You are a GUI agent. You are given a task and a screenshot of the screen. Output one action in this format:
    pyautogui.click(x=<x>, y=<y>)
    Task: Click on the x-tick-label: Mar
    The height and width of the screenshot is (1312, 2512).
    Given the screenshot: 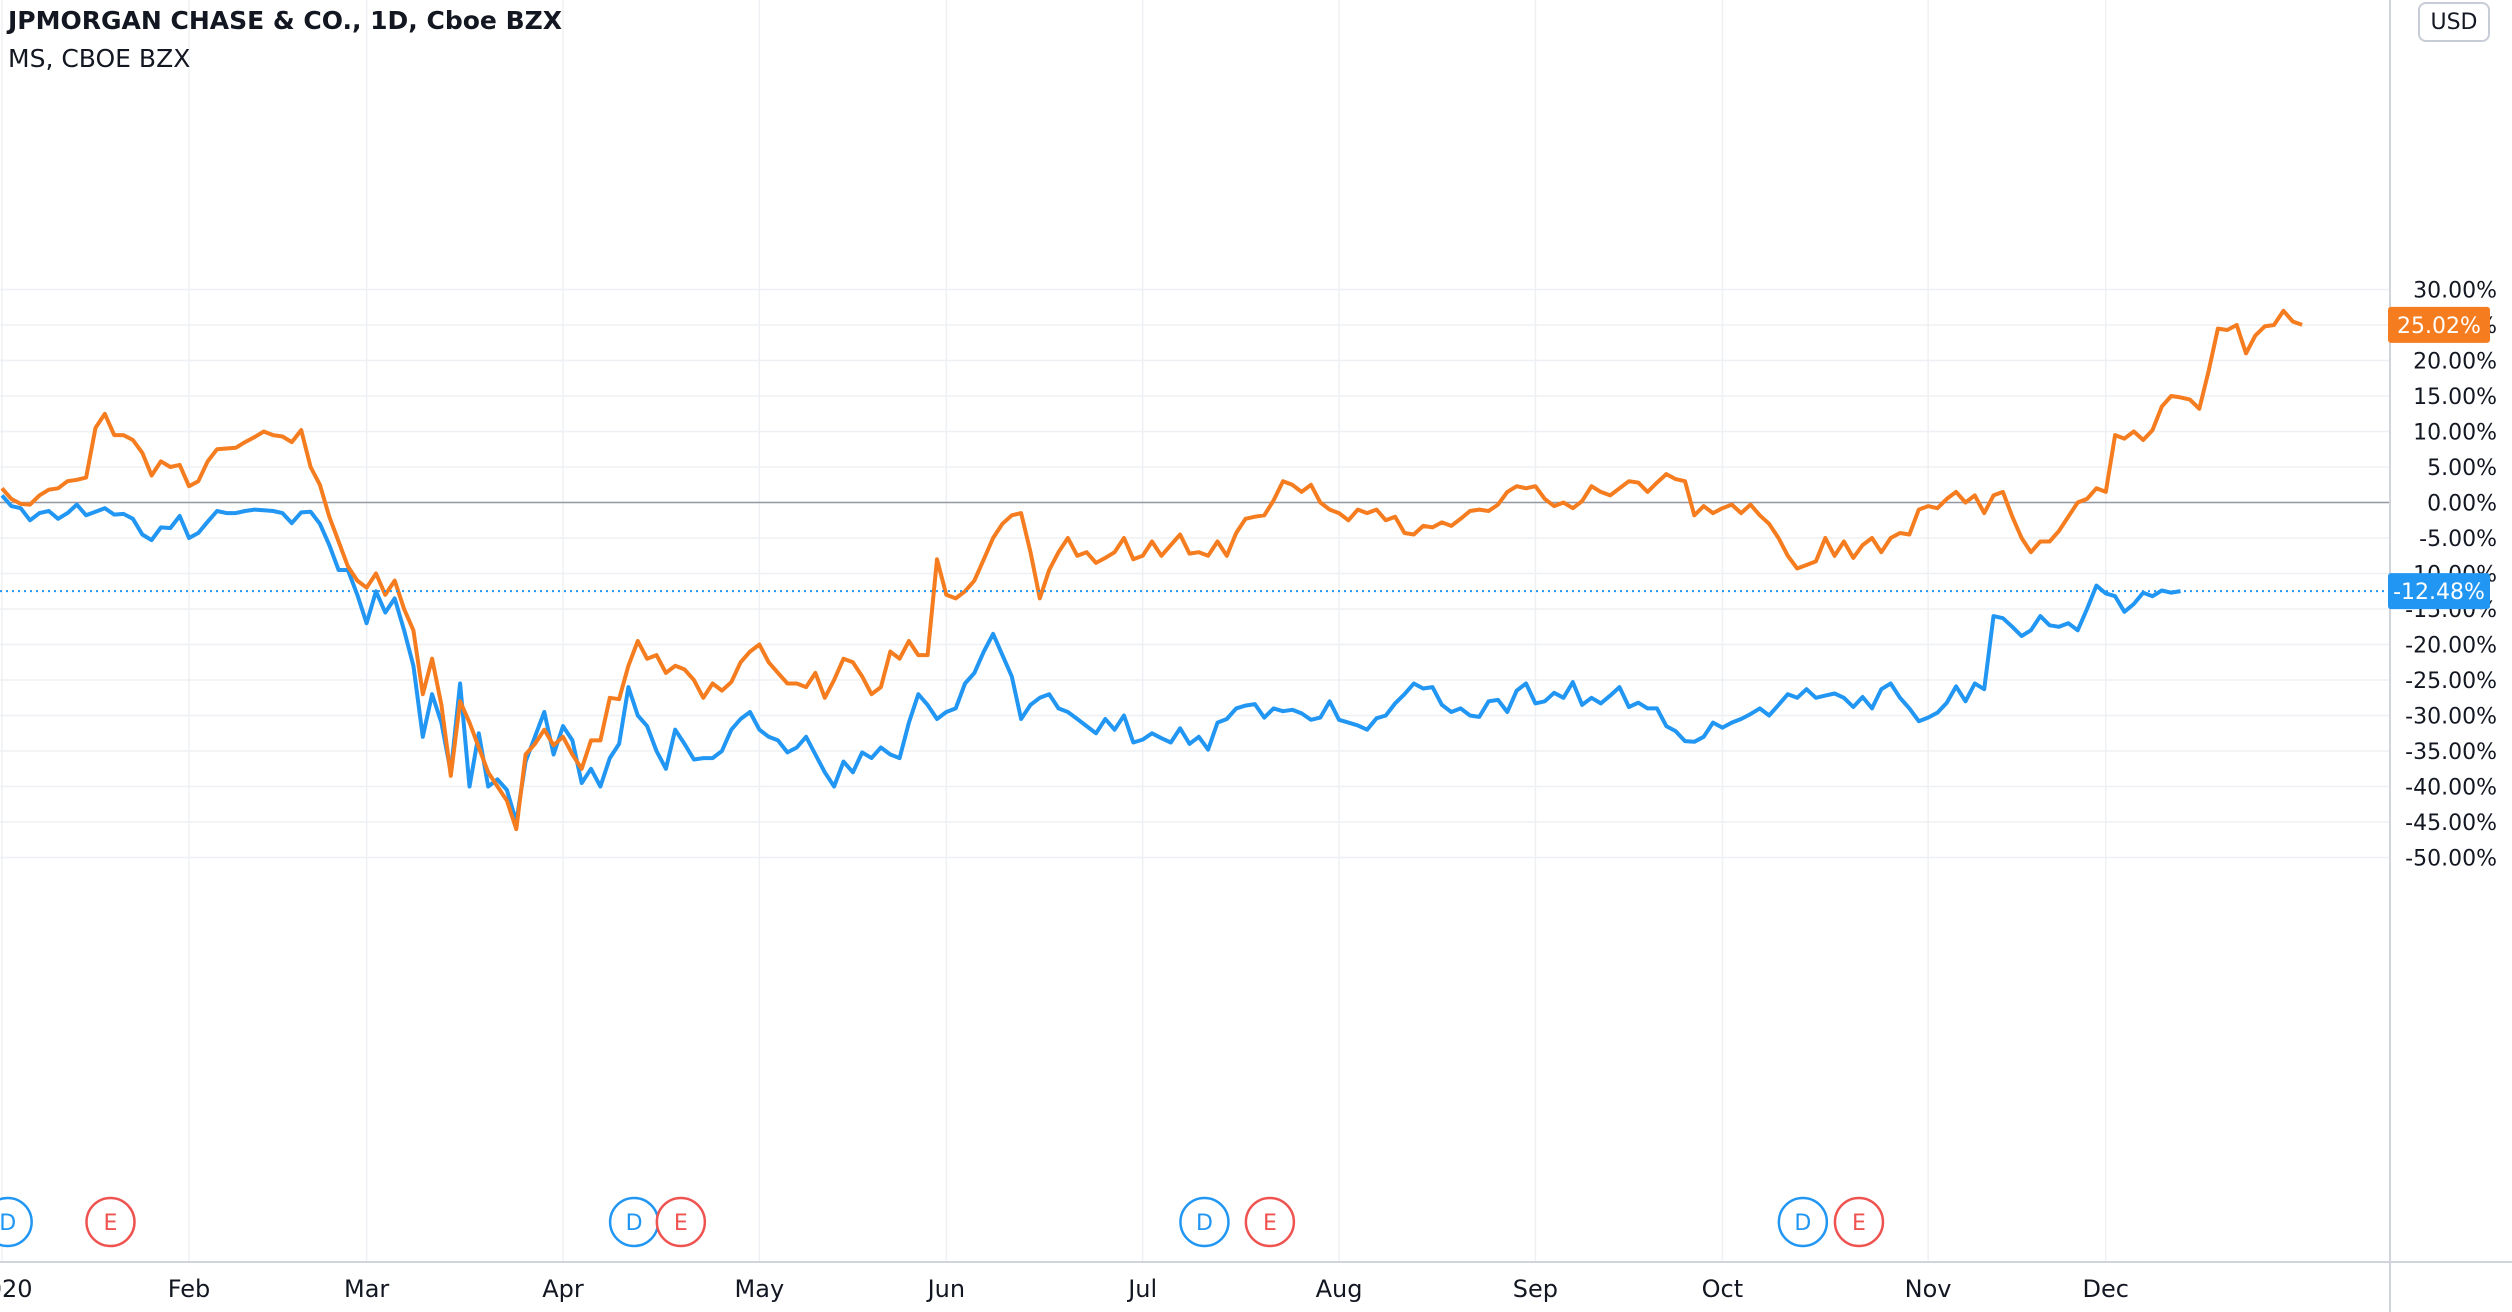 What is the action you would take?
    pyautogui.click(x=366, y=1289)
    